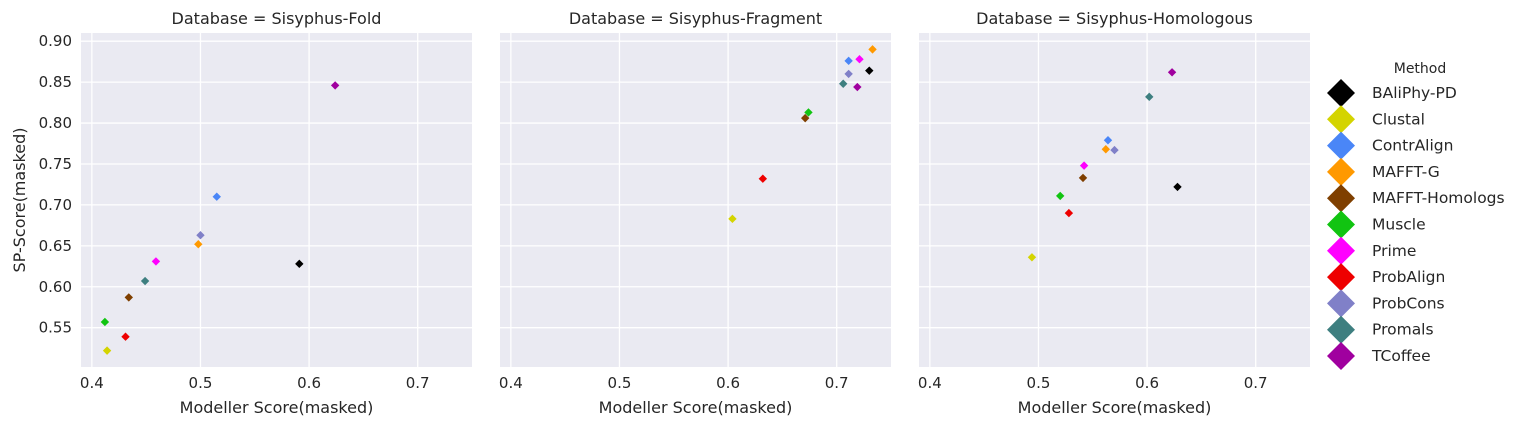 This screenshot has height=426, width=1530. I want to click on y-tick-label: 0.60, so click(55, 287).